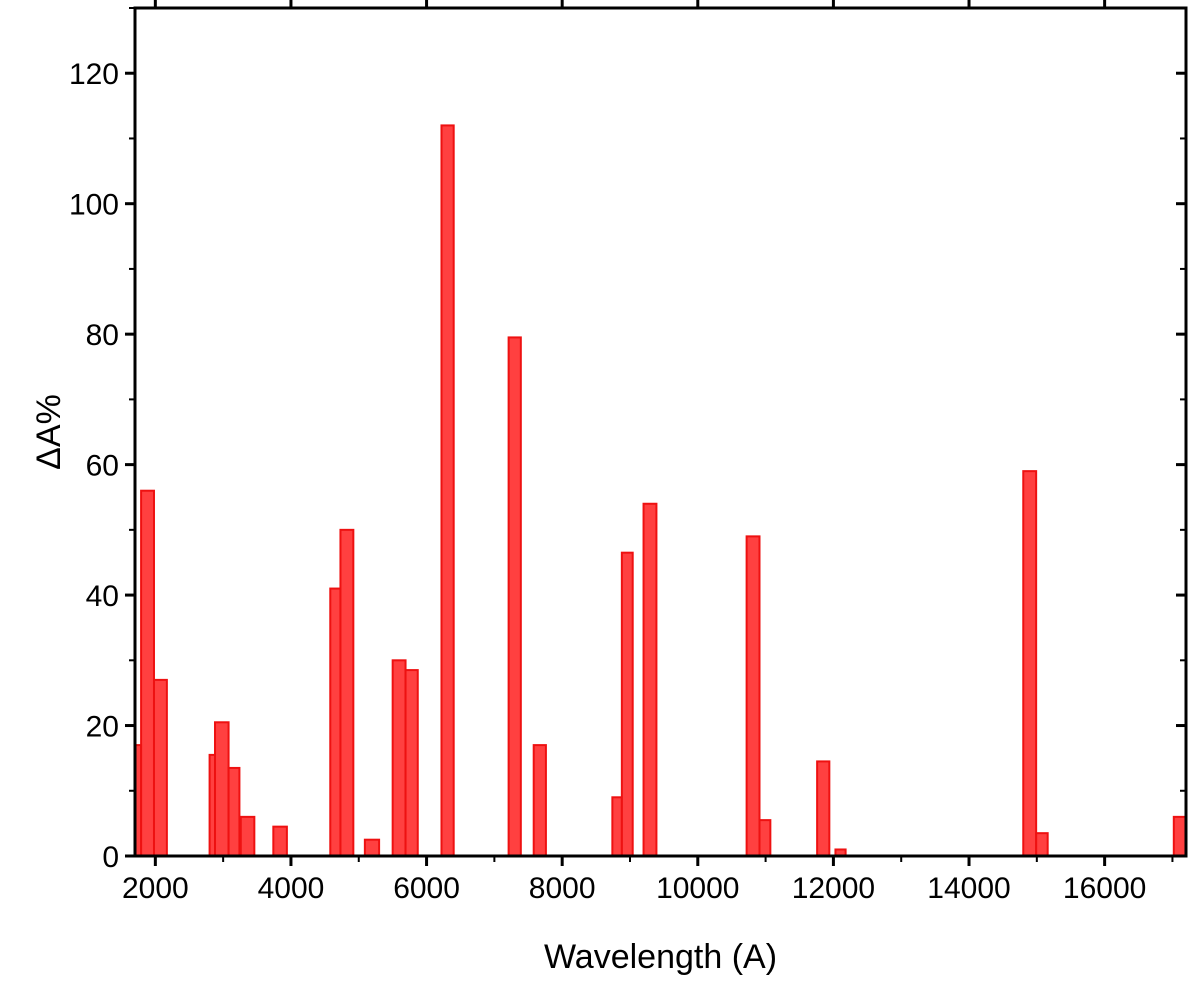 The height and width of the screenshot is (984, 1200). Describe the element at coordinates (102, 727) in the screenshot. I see `y-tick-label: 20` at that location.